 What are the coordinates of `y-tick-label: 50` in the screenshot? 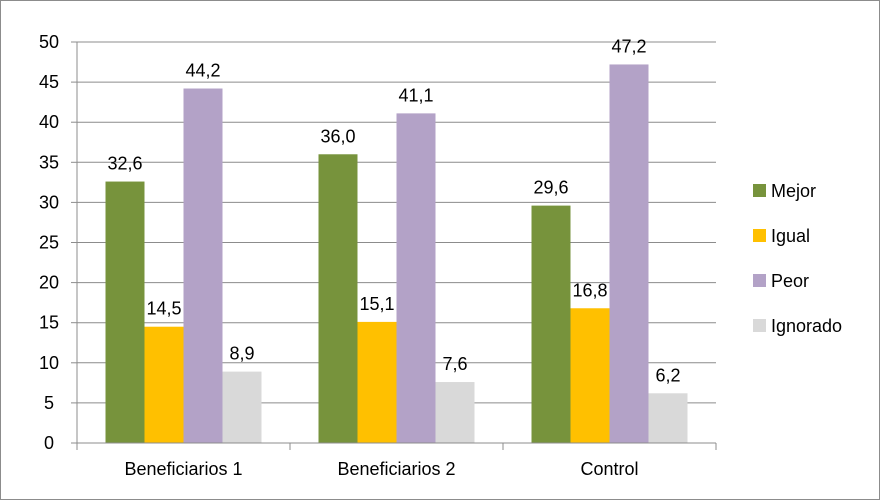 It's located at (49, 42).